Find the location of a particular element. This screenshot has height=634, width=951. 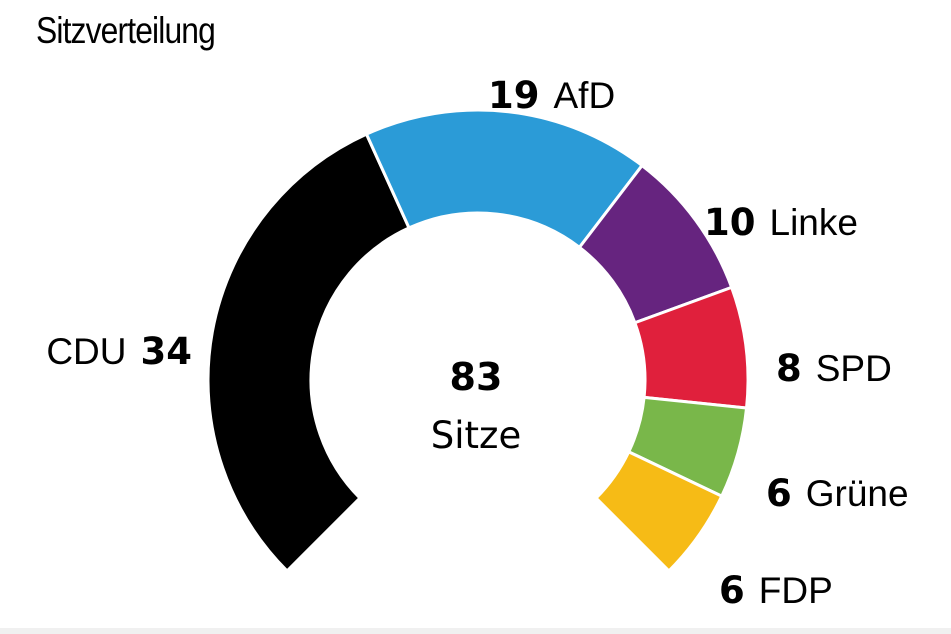

party-label-cdu: CDU 34 is located at coordinates (119, 351).